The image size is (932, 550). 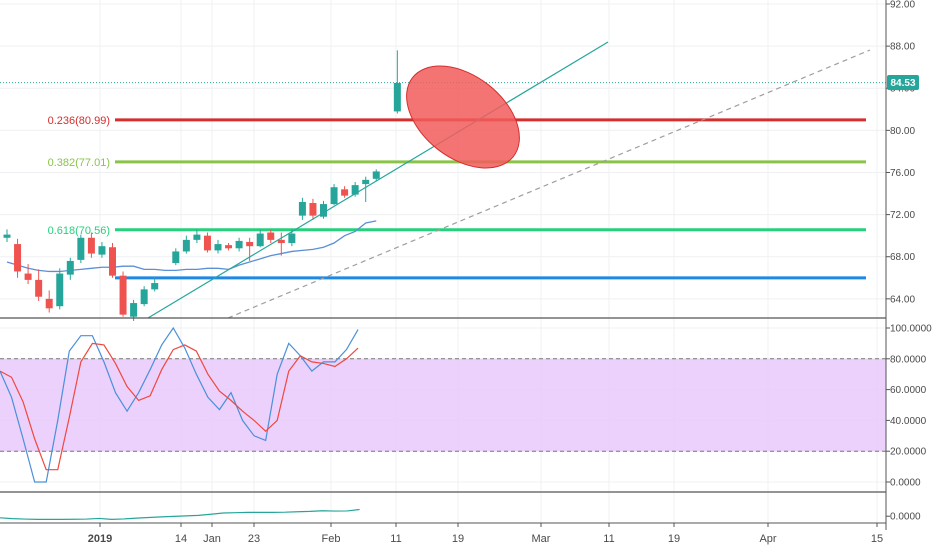 I want to click on fib-level-label-0.382: 0.382(77.01), so click(x=79, y=163).